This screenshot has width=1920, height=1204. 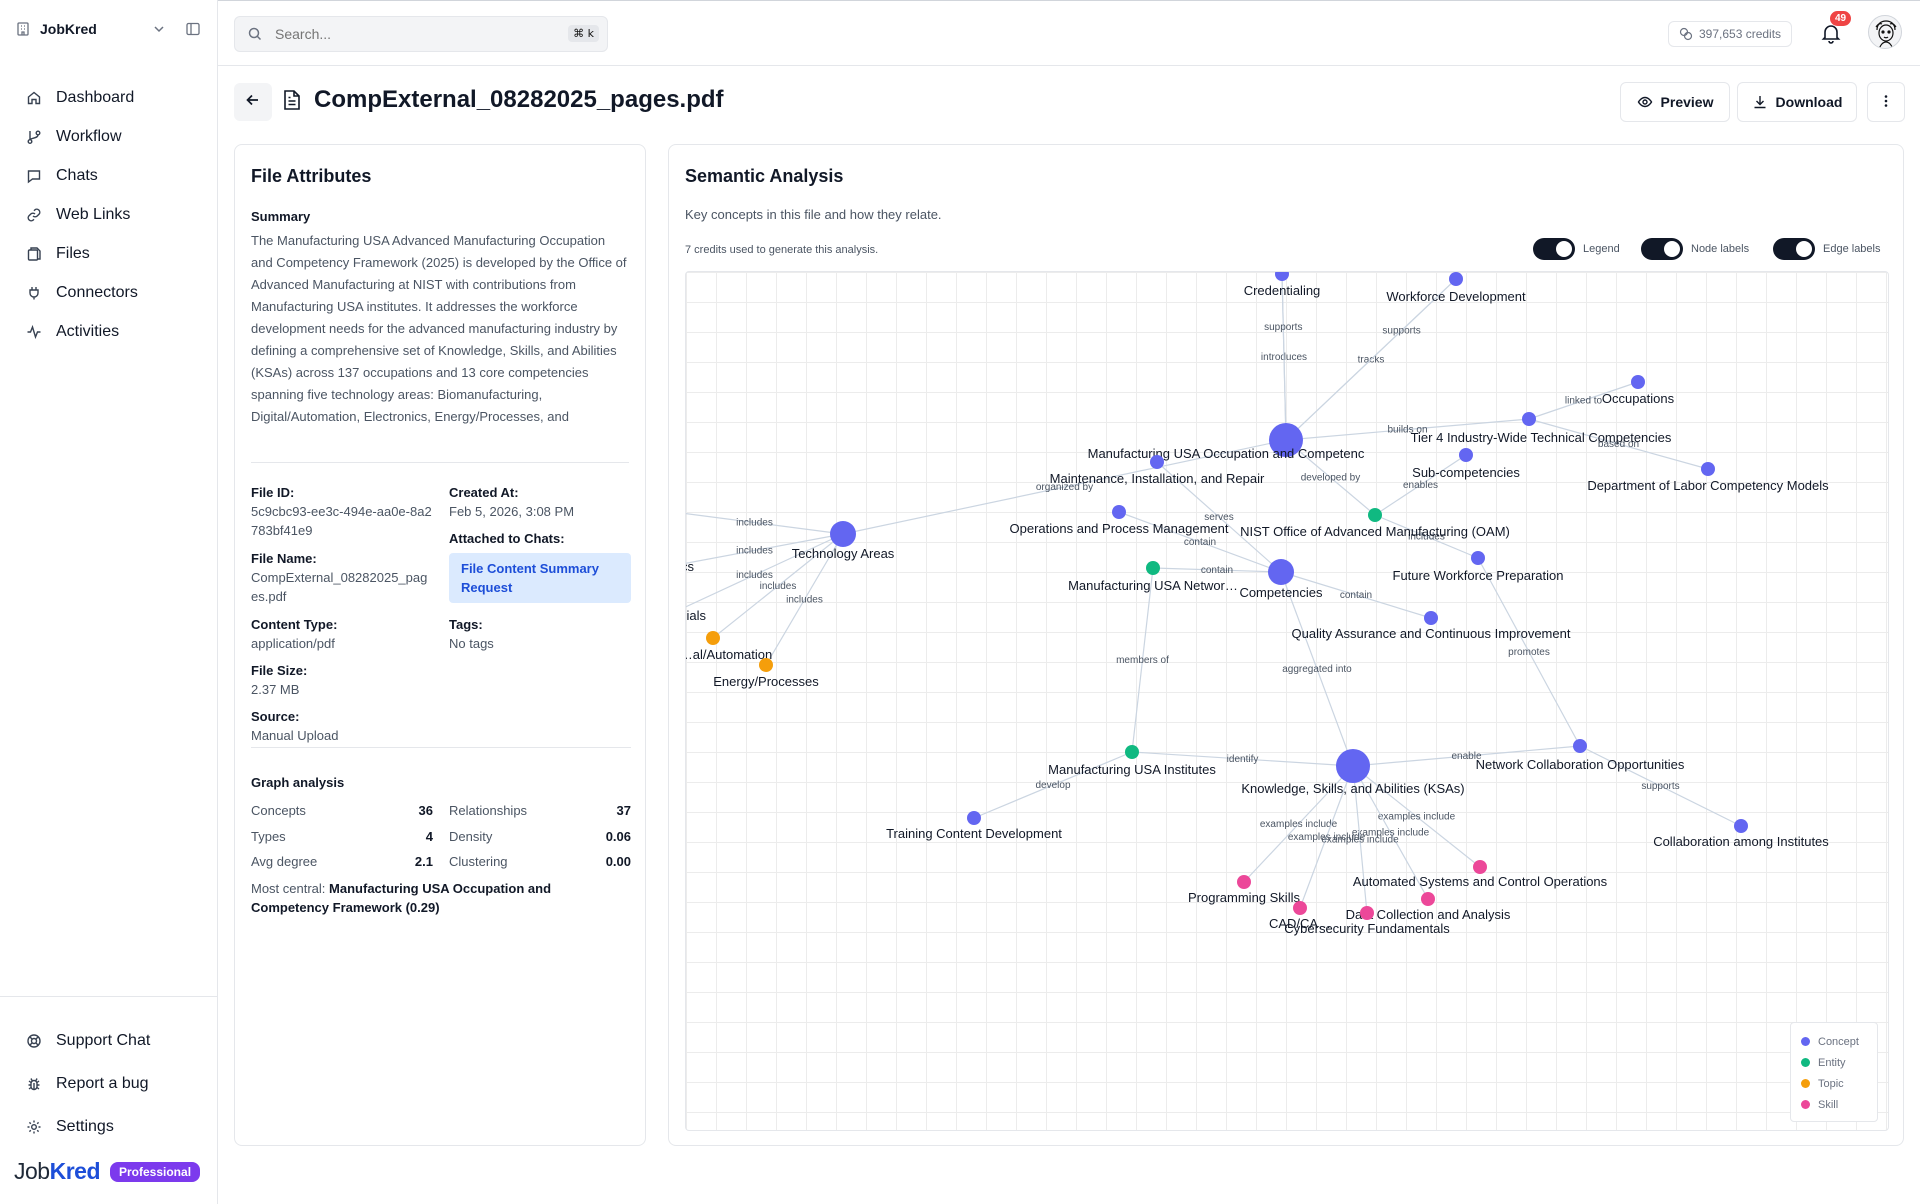 What do you see at coordinates (1730, 34) in the screenshot?
I see `credits-indicator: 397,653 credits` at bounding box center [1730, 34].